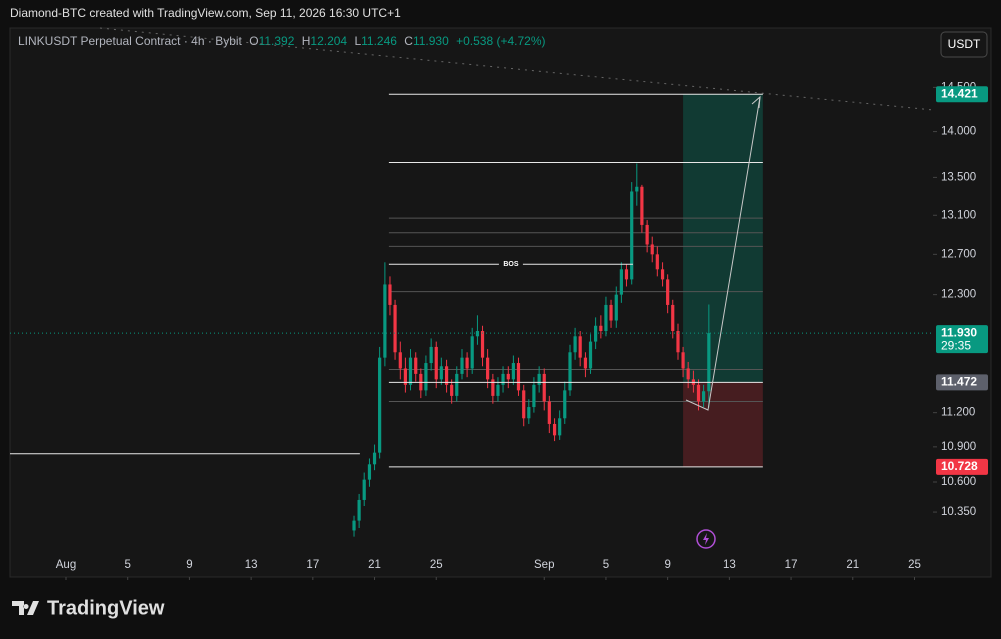  What do you see at coordinates (958, 482) in the screenshot?
I see `y-tick-label: 10.600` at bounding box center [958, 482].